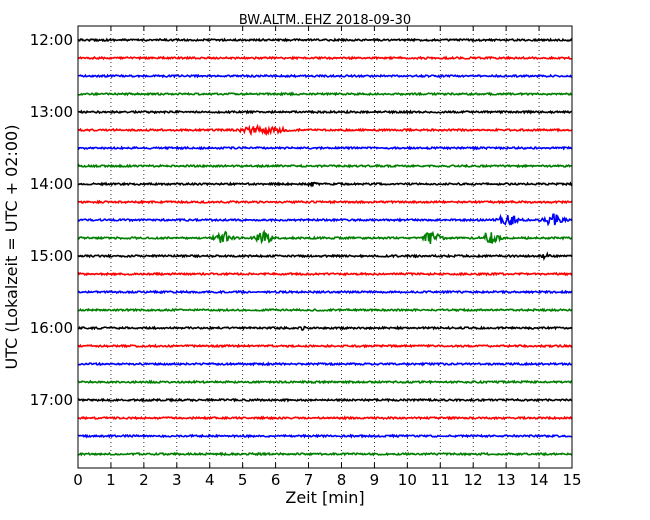 The width and height of the screenshot is (650, 520). Describe the element at coordinates (407, 480) in the screenshot. I see `x-tick-label-10: 10` at that location.